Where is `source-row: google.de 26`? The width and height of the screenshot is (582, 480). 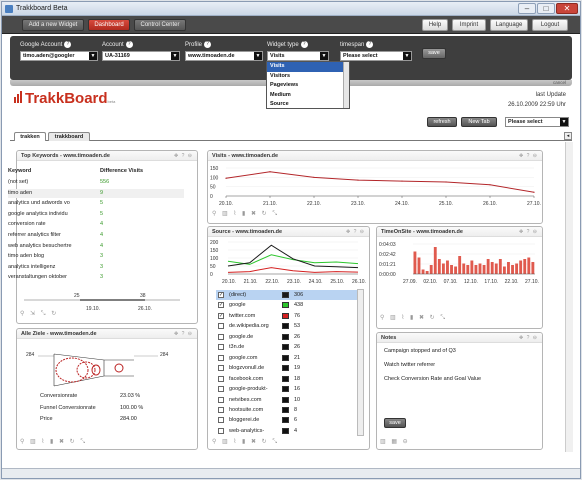 source-row: google.de 26 is located at coordinates (286, 337).